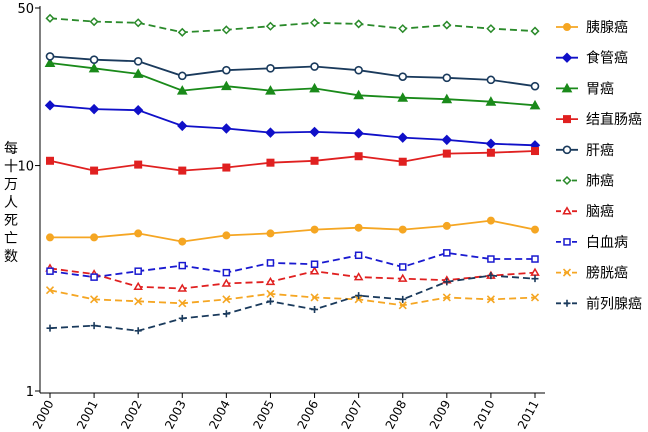 Image resolution: width=648 pixels, height=432 pixels. What do you see at coordinates (263, 415) in the screenshot?
I see `x-tick-label: 2005` at bounding box center [263, 415].